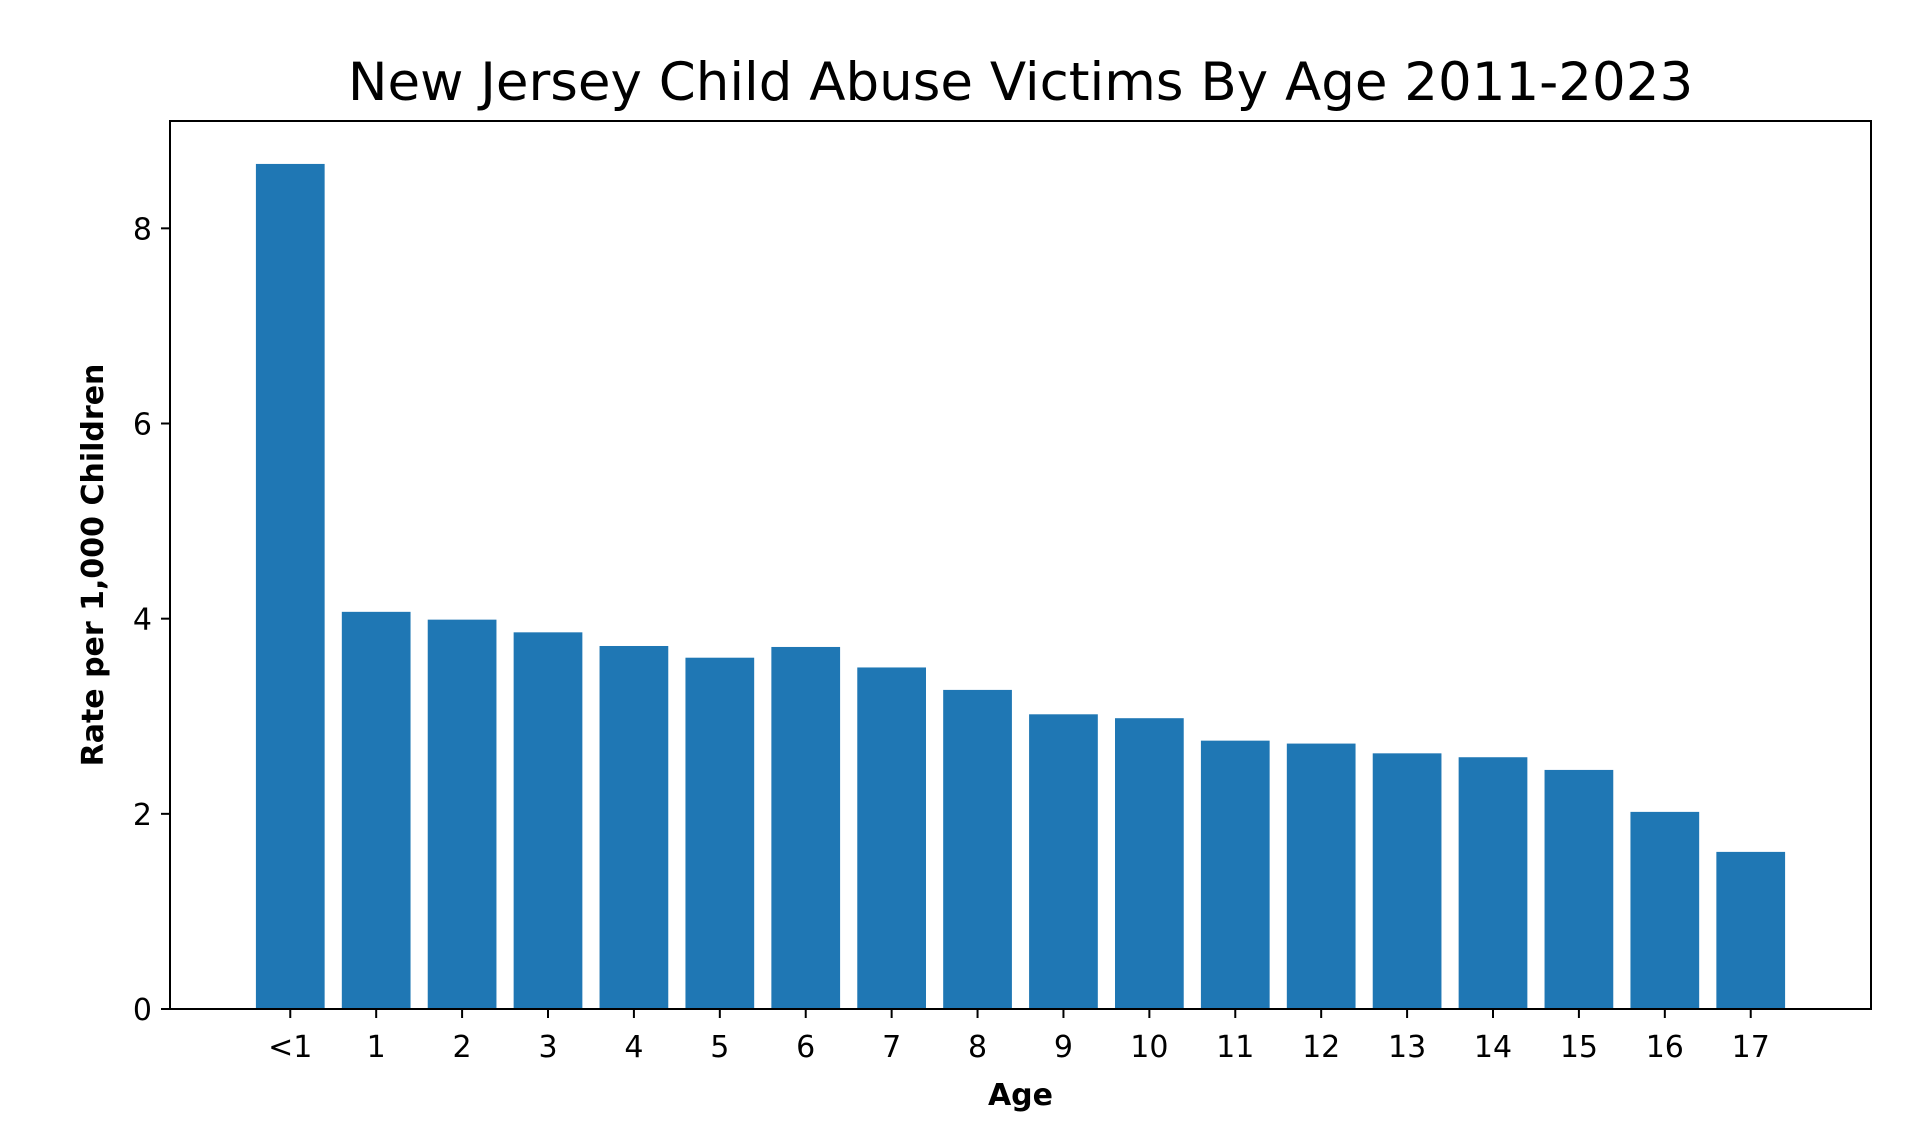 The height and width of the screenshot is (1144, 1920). What do you see at coordinates (142, 229) in the screenshot?
I see `y-tick-label: 8` at bounding box center [142, 229].